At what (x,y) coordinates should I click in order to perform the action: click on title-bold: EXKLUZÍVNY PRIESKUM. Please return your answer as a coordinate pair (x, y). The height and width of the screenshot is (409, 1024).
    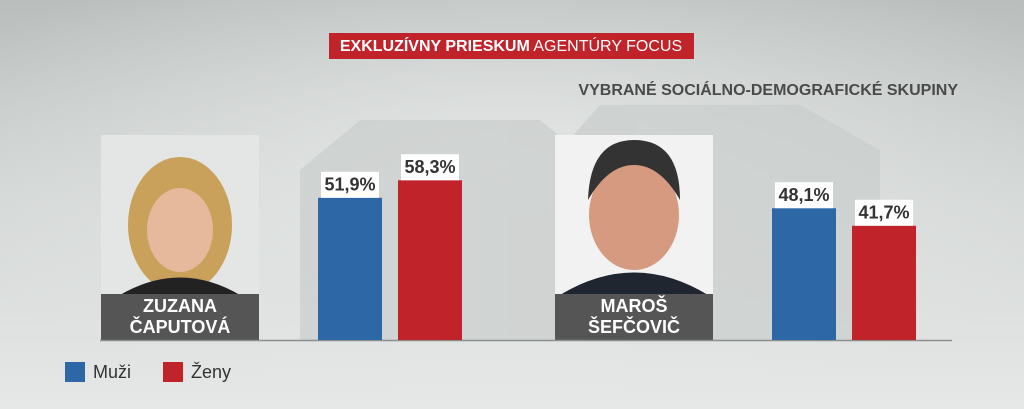
    Looking at the image, I should click on (435, 45).